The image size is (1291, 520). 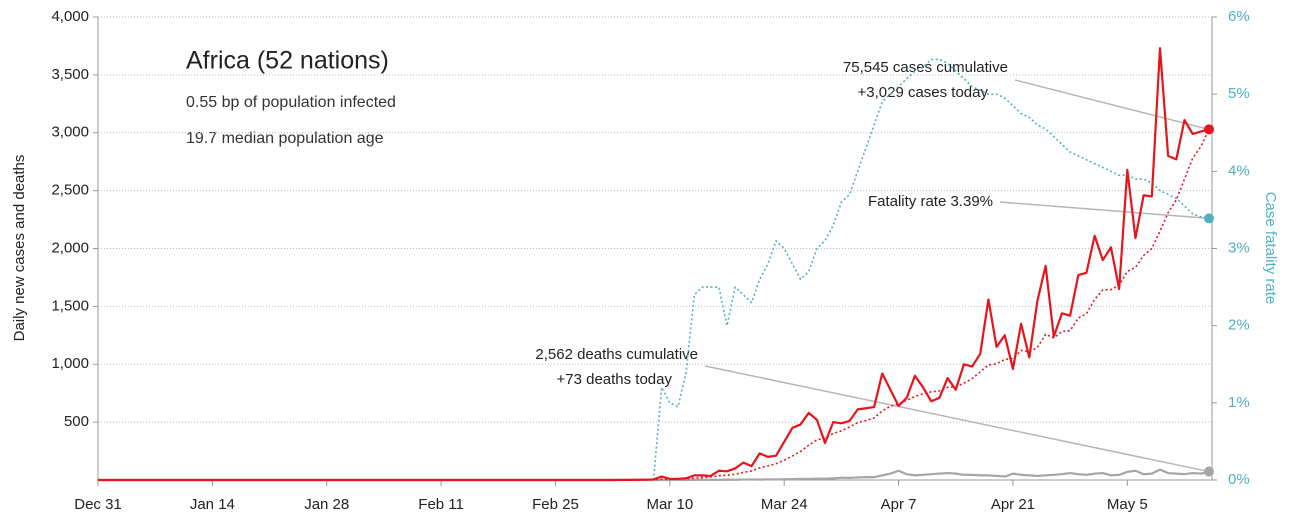 What do you see at coordinates (1127, 504) in the screenshot?
I see `x-tick-label: May 5` at bounding box center [1127, 504].